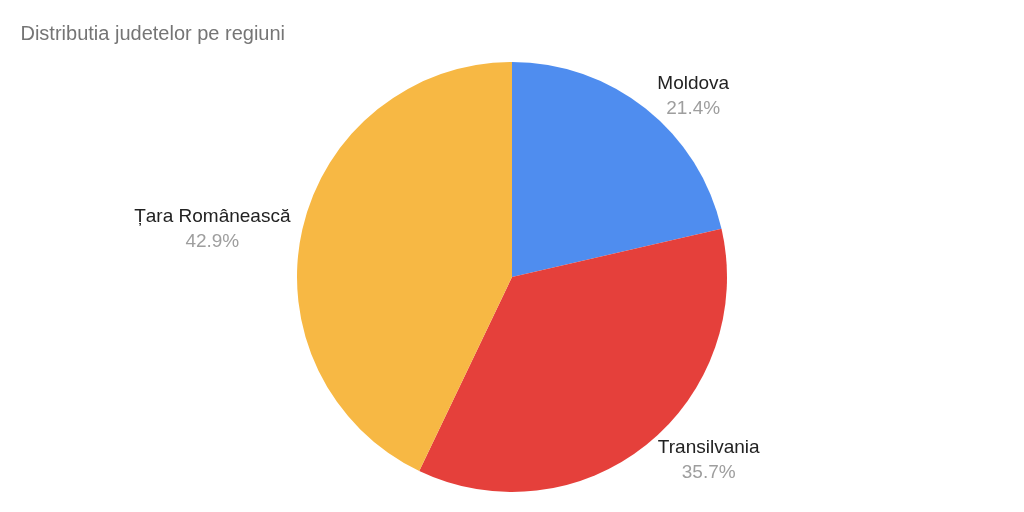  What do you see at coordinates (709, 446) in the screenshot?
I see `slice-label: Transilvania` at bounding box center [709, 446].